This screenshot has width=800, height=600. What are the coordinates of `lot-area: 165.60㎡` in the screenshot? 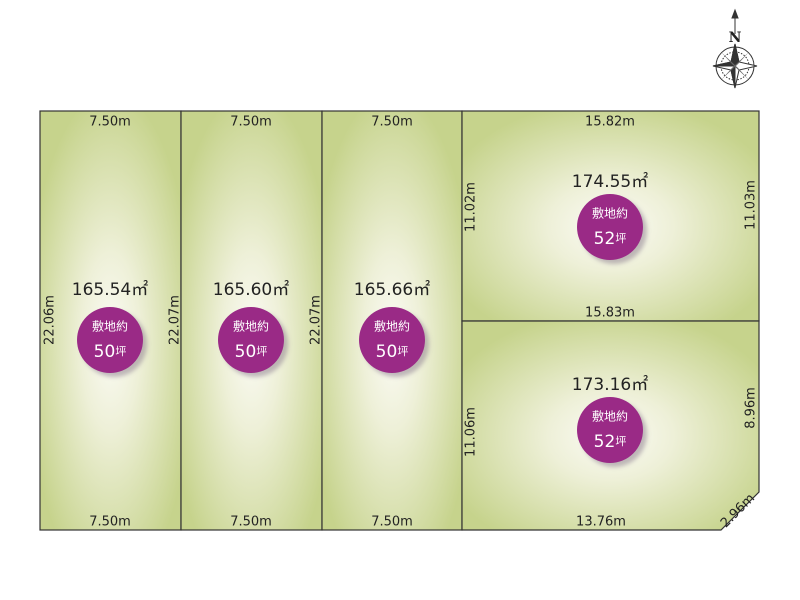 It's located at (251, 290).